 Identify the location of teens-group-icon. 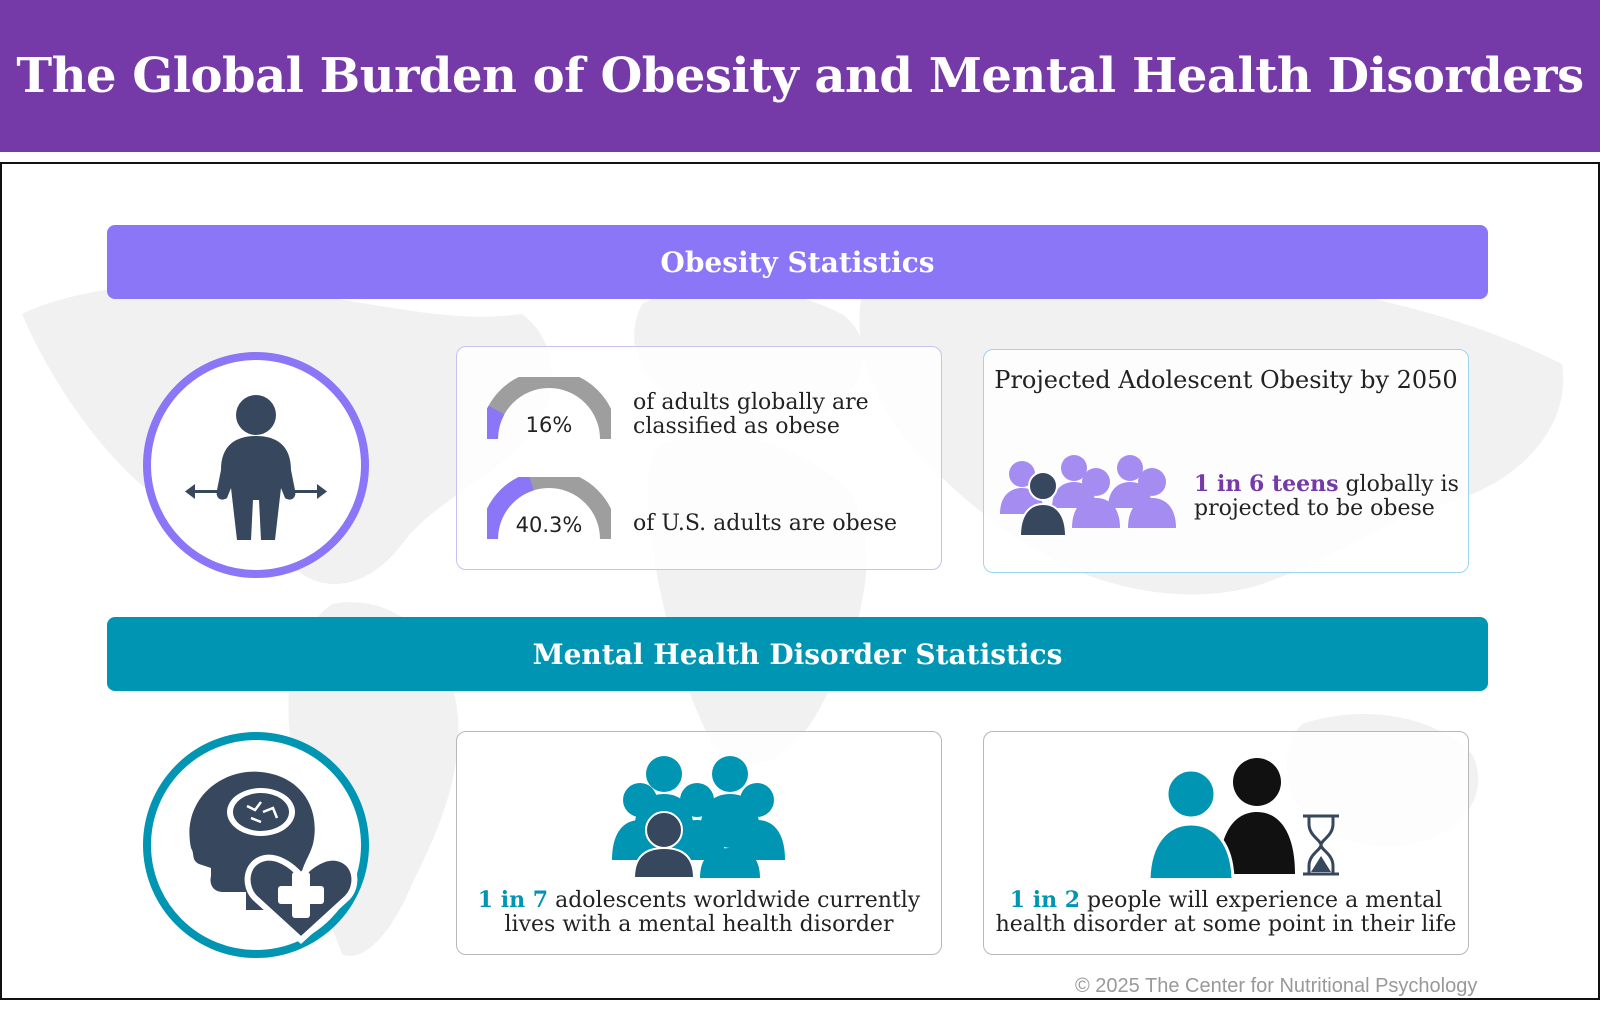
(1088, 496).